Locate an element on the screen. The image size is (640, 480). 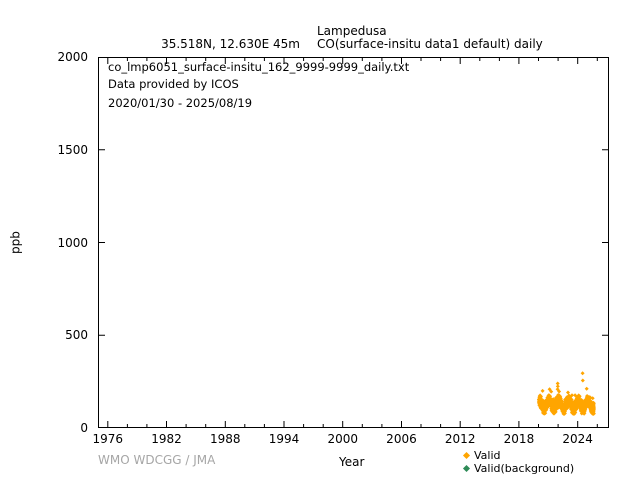
y-tick-label: 0 is located at coordinates (84, 428).